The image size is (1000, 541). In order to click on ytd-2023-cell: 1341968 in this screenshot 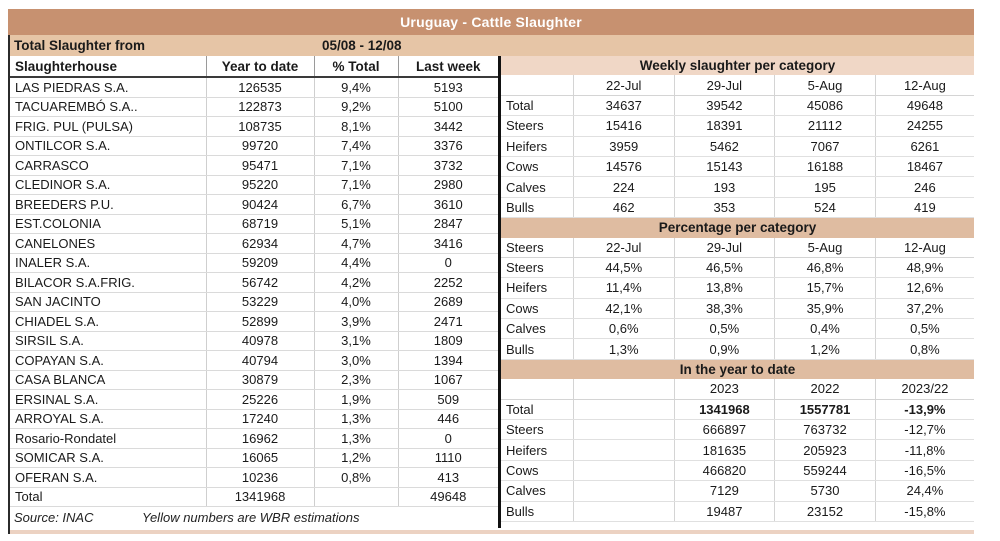, I will do `click(725, 410)`.